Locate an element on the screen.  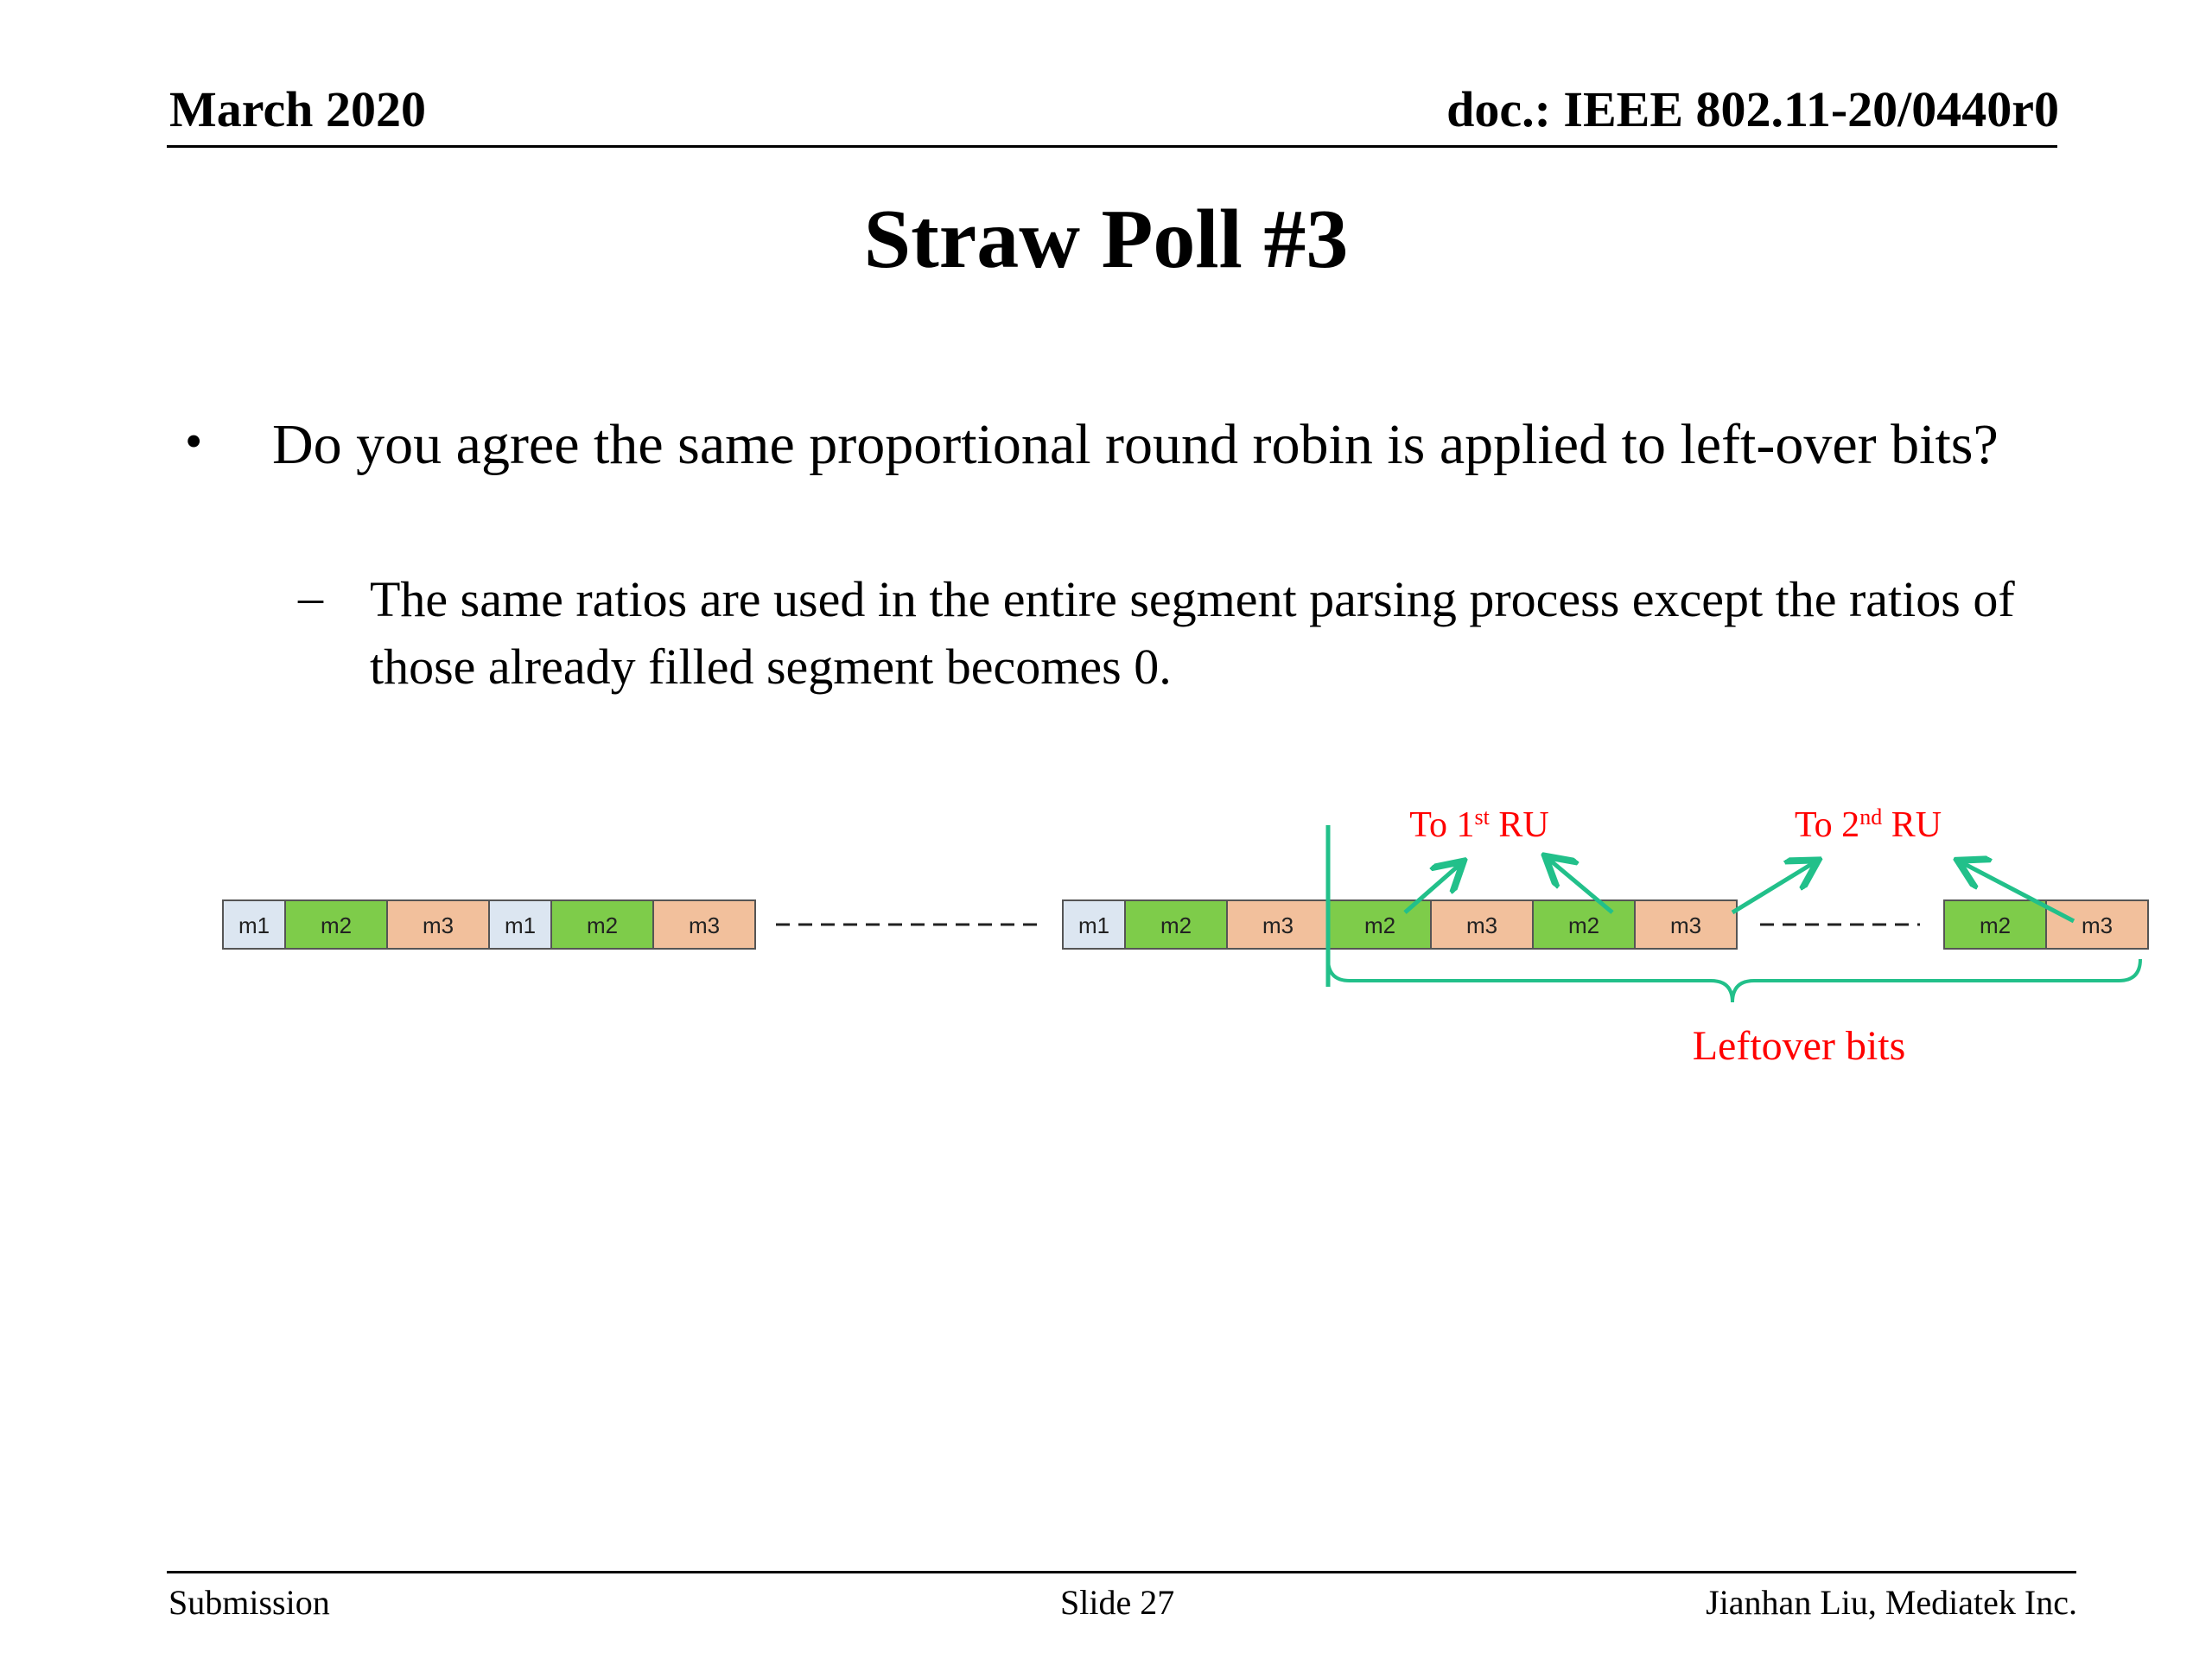
header-rule is located at coordinates (1112, 146).